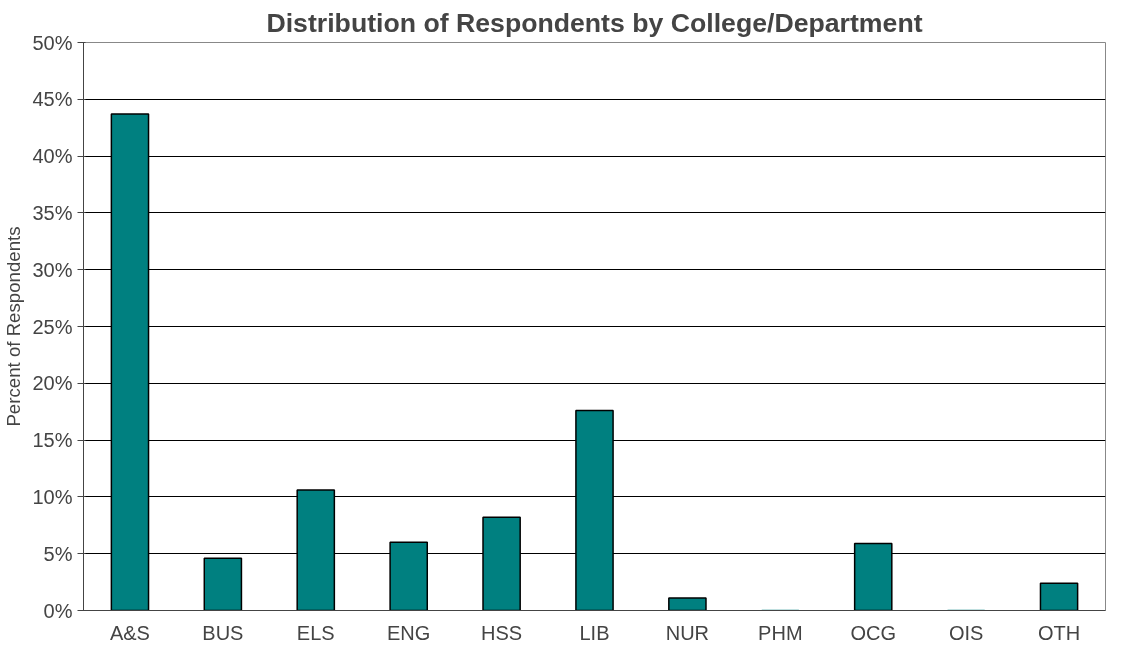 This screenshot has width=1128, height=667. What do you see at coordinates (52, 156) in the screenshot?
I see `y-tick-label: 40%` at bounding box center [52, 156].